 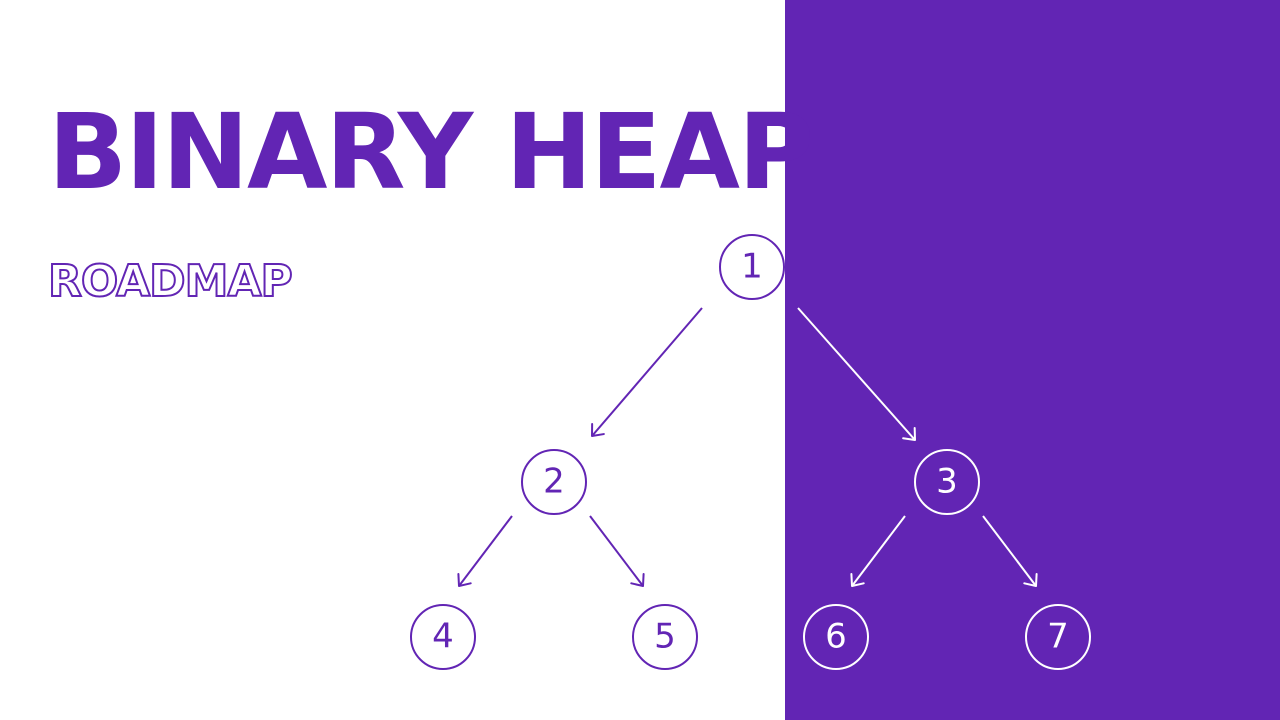 I want to click on heap-node-3: 3, so click(x=947, y=482).